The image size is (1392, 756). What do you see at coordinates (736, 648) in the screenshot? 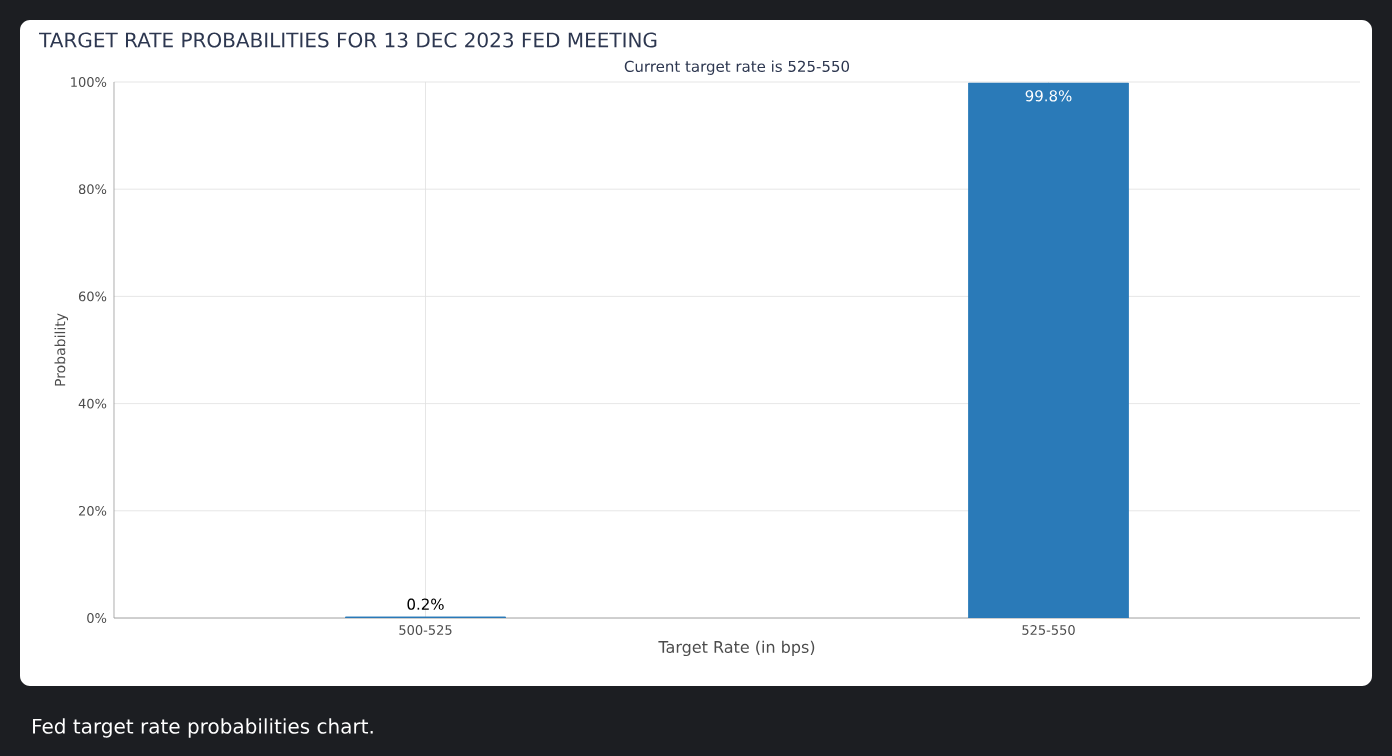
I see `x-axis-title: Target Rate (in bps)` at bounding box center [736, 648].